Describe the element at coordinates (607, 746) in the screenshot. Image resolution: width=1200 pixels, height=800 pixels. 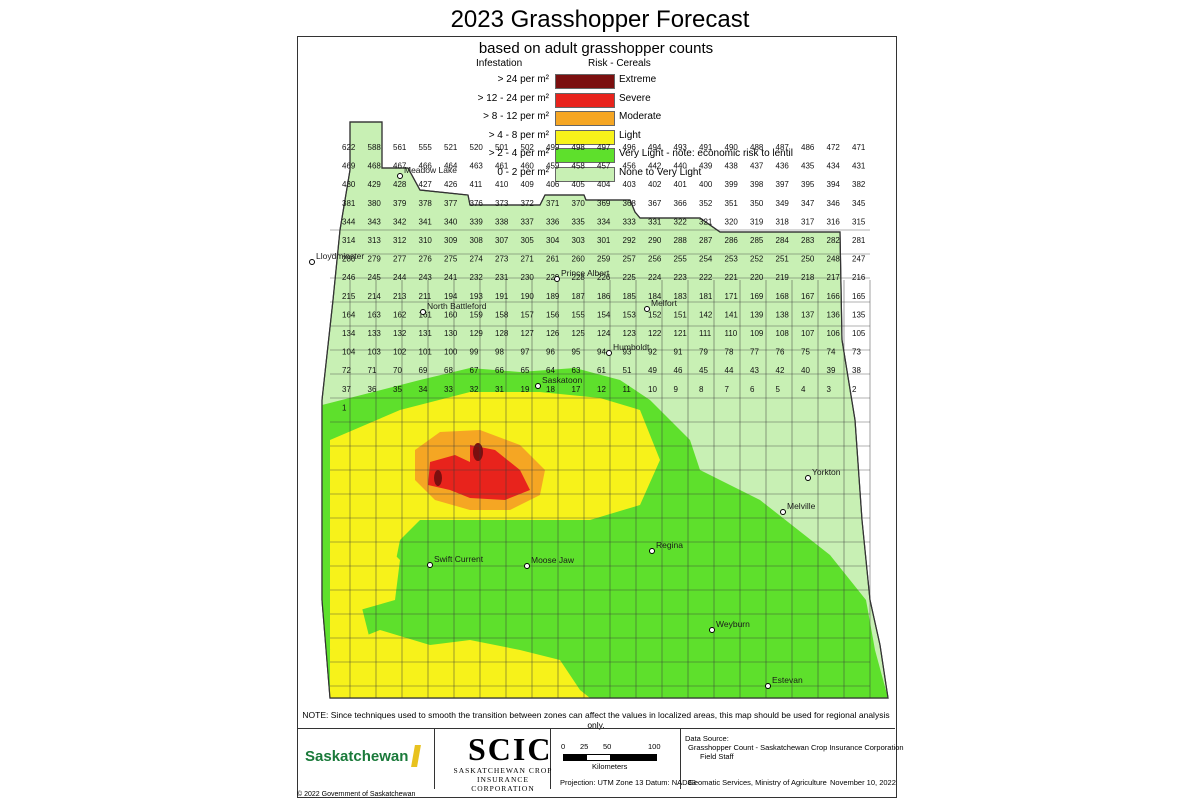
I see `scale-tick-50: 50` at that location.